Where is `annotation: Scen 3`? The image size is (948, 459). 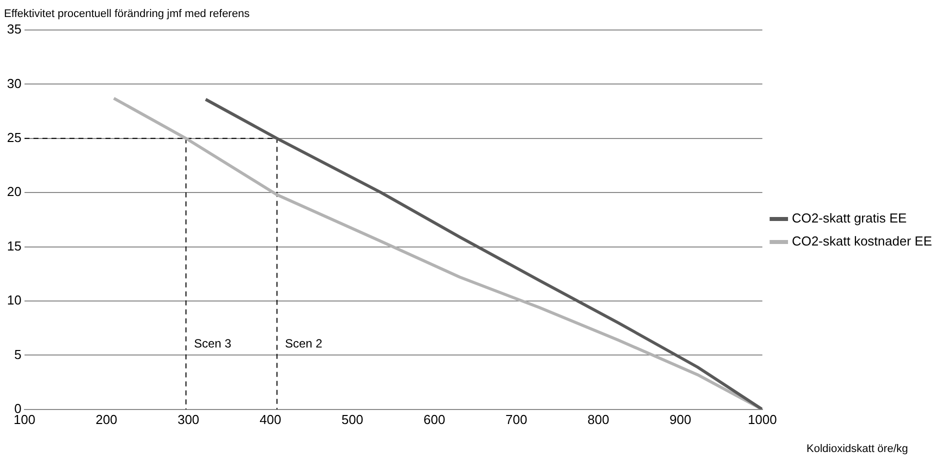 annotation: Scen 3 is located at coordinates (213, 343).